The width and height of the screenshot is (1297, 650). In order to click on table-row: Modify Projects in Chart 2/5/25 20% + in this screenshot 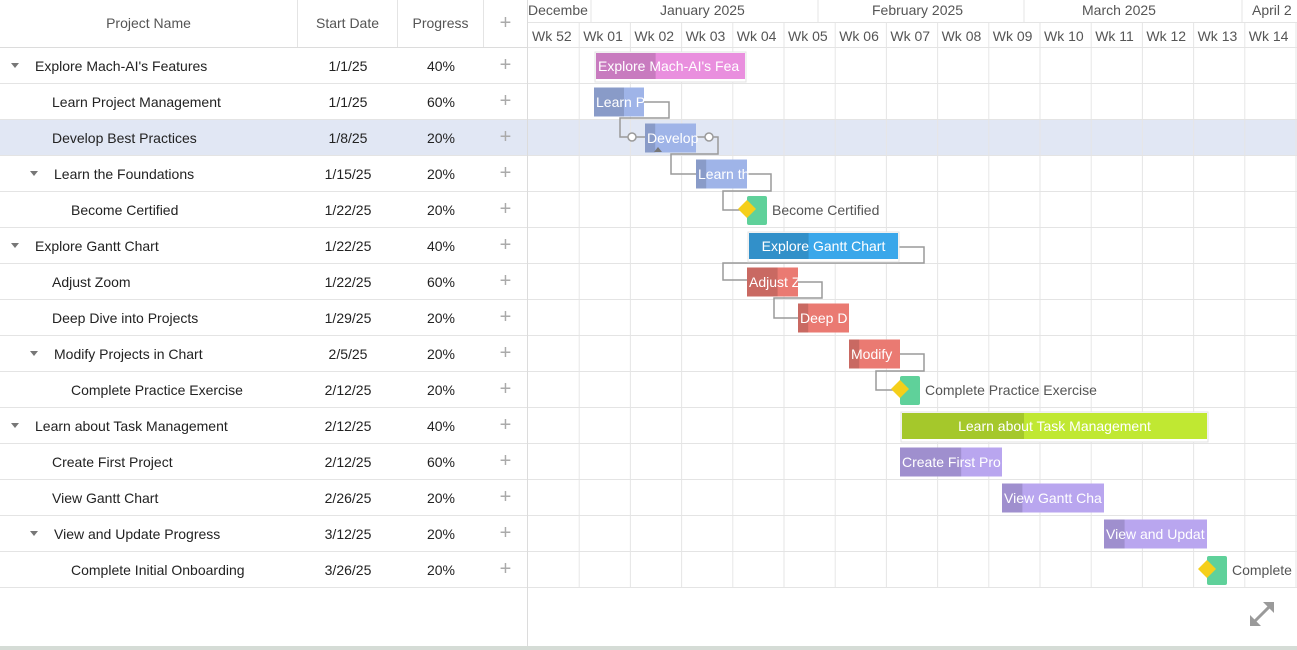, I will do `click(263, 354)`.